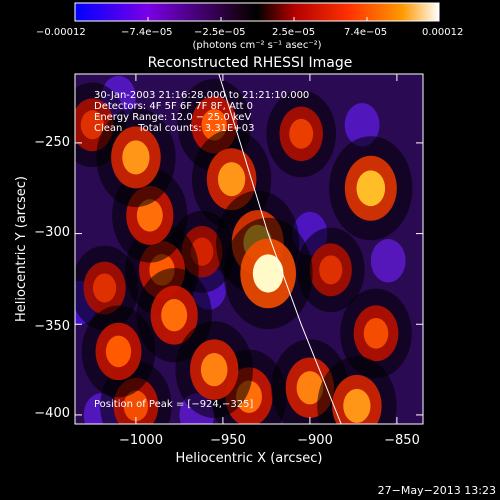 This screenshot has height=500, width=500. What do you see at coordinates (52, 142) in the screenshot?
I see `y-tick-label: −250` at bounding box center [52, 142].